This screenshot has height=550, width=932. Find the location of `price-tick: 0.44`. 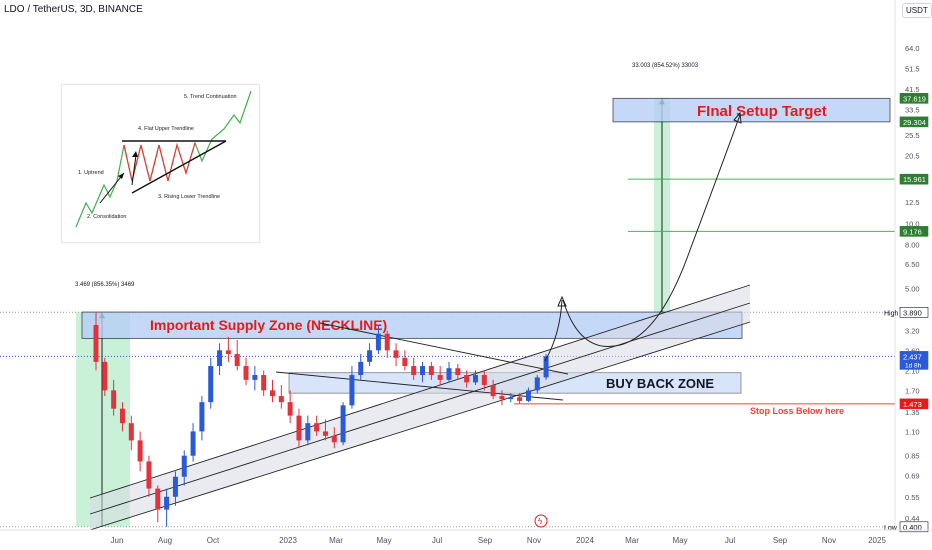

price-tick: 0.44 is located at coordinates (912, 518).